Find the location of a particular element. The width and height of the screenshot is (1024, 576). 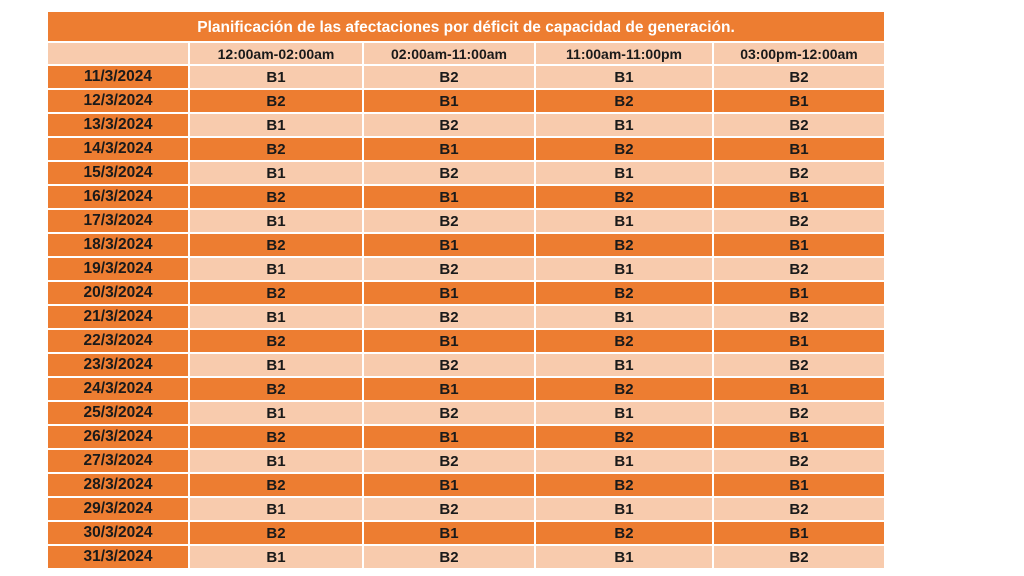

table-row: 22/3/2024 B2 B1 B2 B1 is located at coordinates (466, 341).